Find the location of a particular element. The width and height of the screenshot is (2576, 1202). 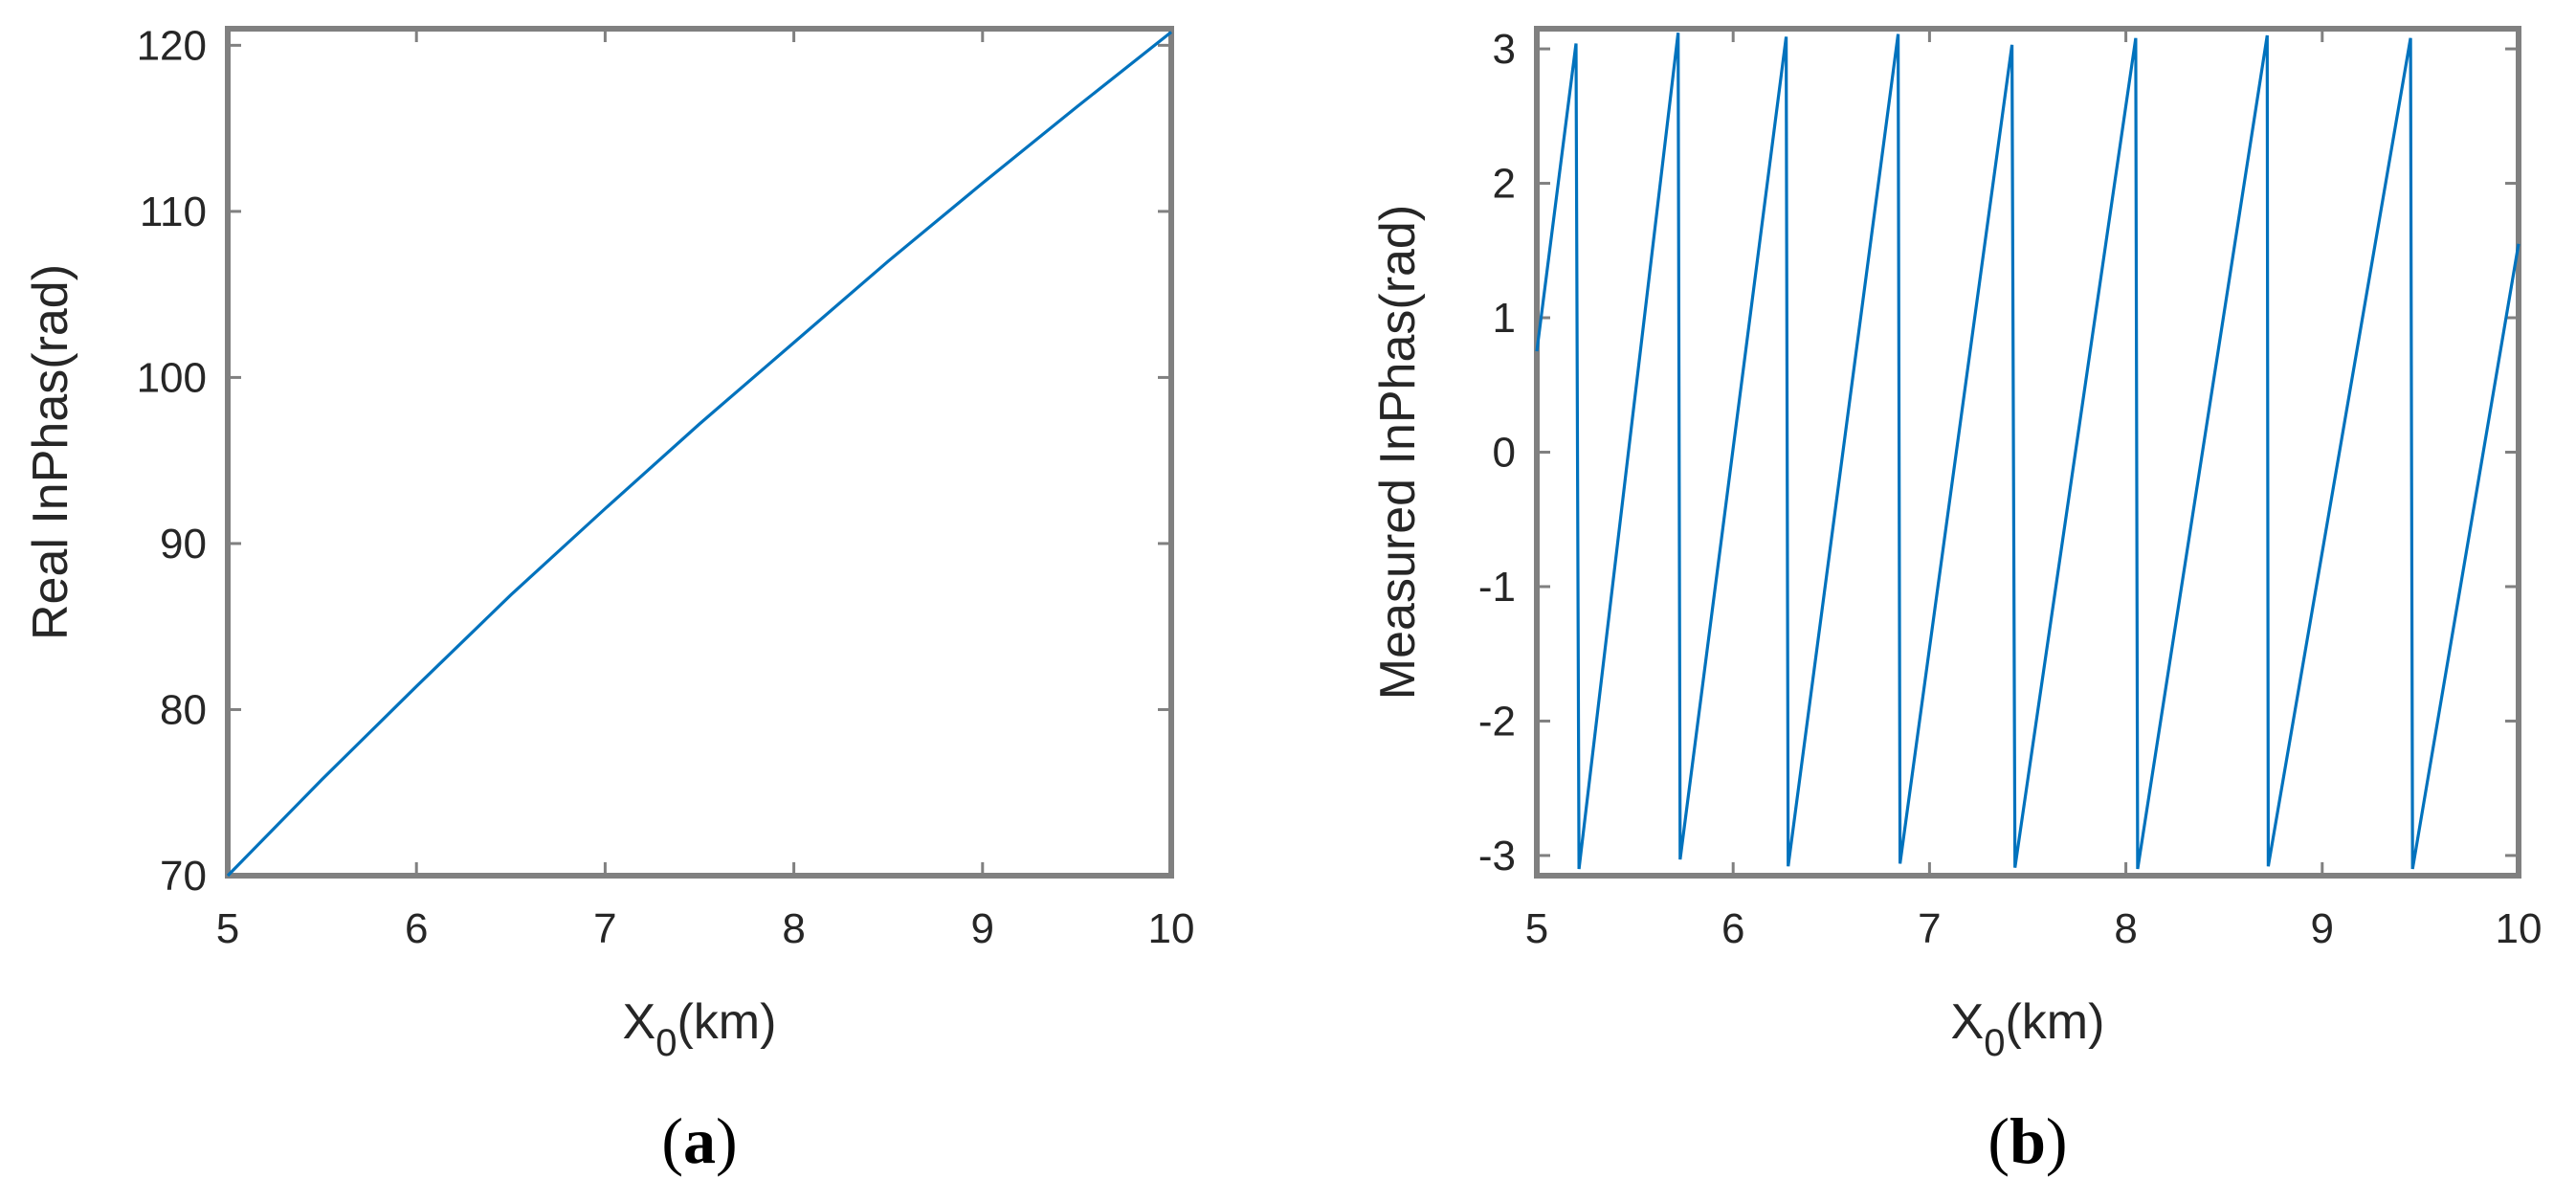

panel-label: (b) is located at coordinates (2028, 1140).